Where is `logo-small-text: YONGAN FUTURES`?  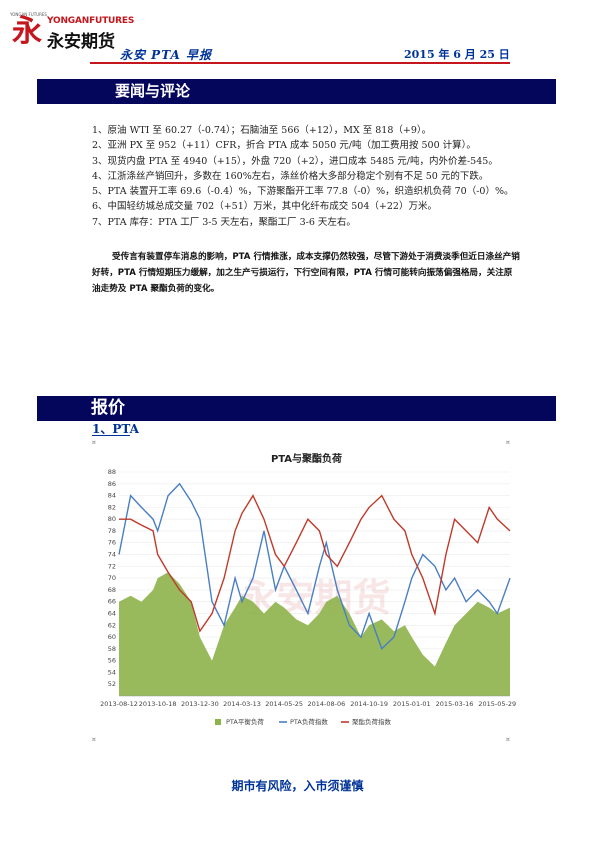 logo-small-text: YONGAN FUTURES is located at coordinates (28, 14).